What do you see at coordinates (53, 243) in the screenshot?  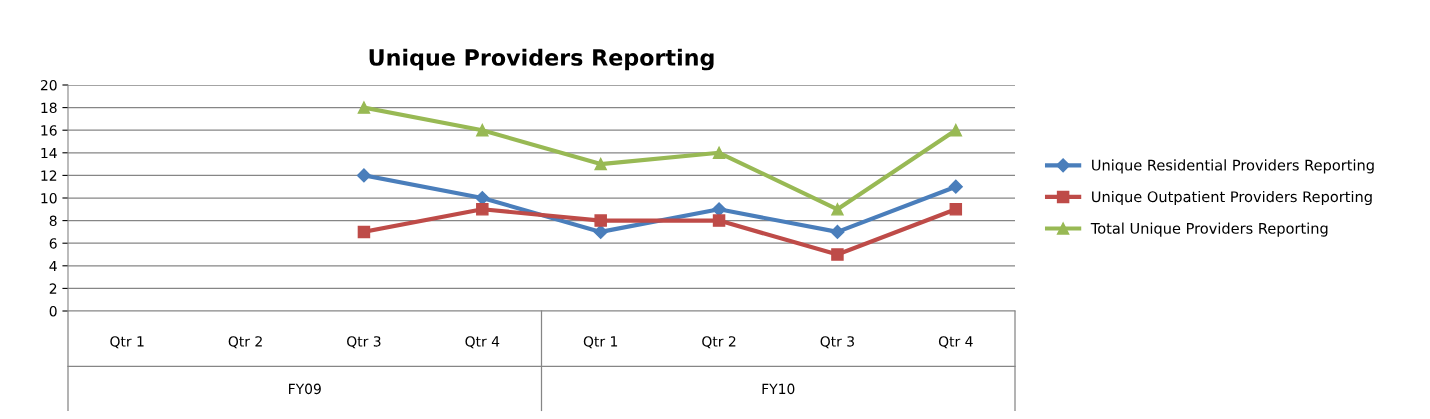 I see `y-tick-label: 6` at bounding box center [53, 243].